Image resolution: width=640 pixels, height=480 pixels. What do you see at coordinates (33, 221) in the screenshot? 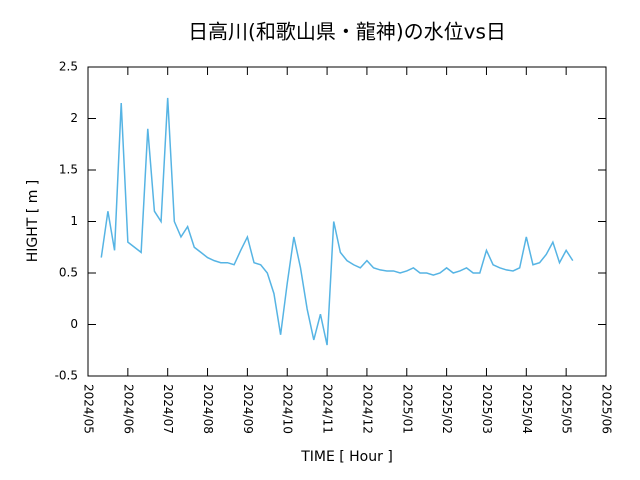
I see `y-axis-label: HIGHT [ m ]` at bounding box center [33, 221].